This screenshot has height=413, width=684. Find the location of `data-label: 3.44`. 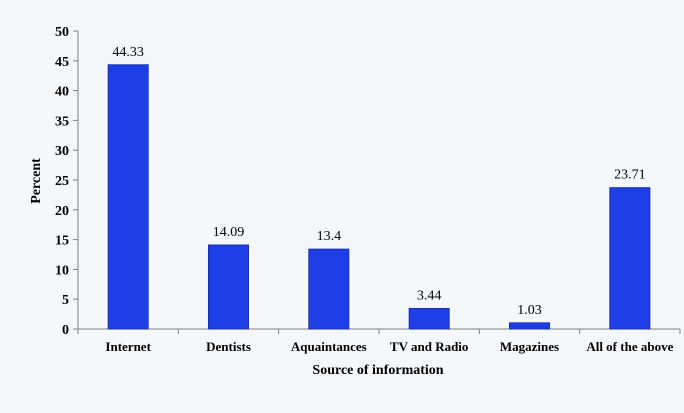

data-label: 3.44 is located at coordinates (429, 295).